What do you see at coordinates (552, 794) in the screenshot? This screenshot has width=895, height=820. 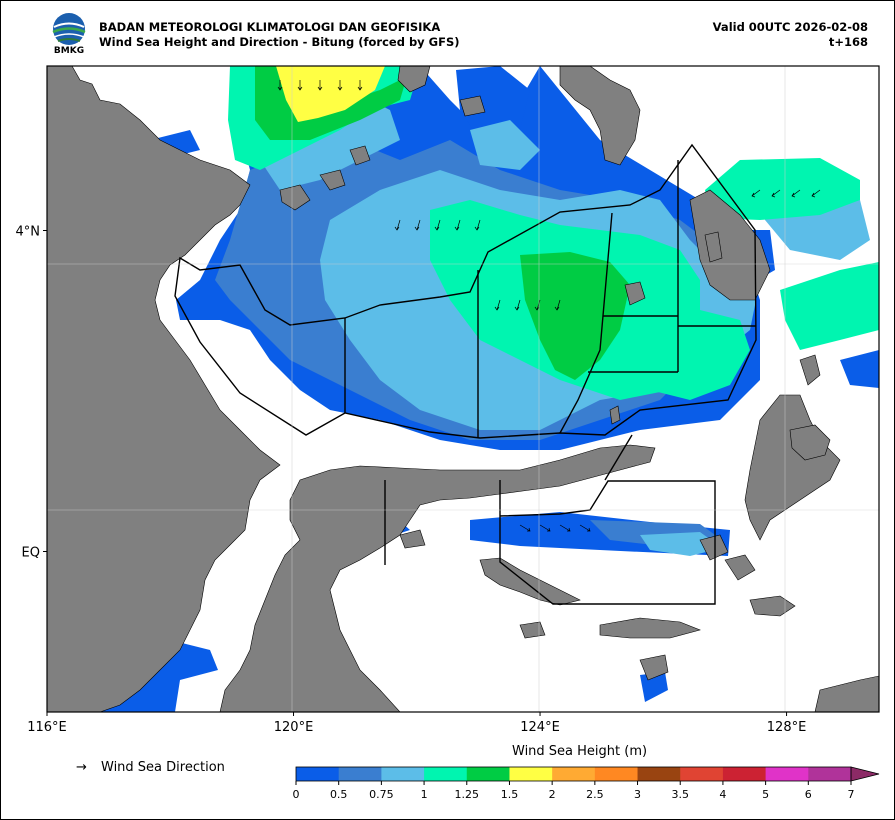 I see `colorbar-tick-label: 2` at bounding box center [552, 794].